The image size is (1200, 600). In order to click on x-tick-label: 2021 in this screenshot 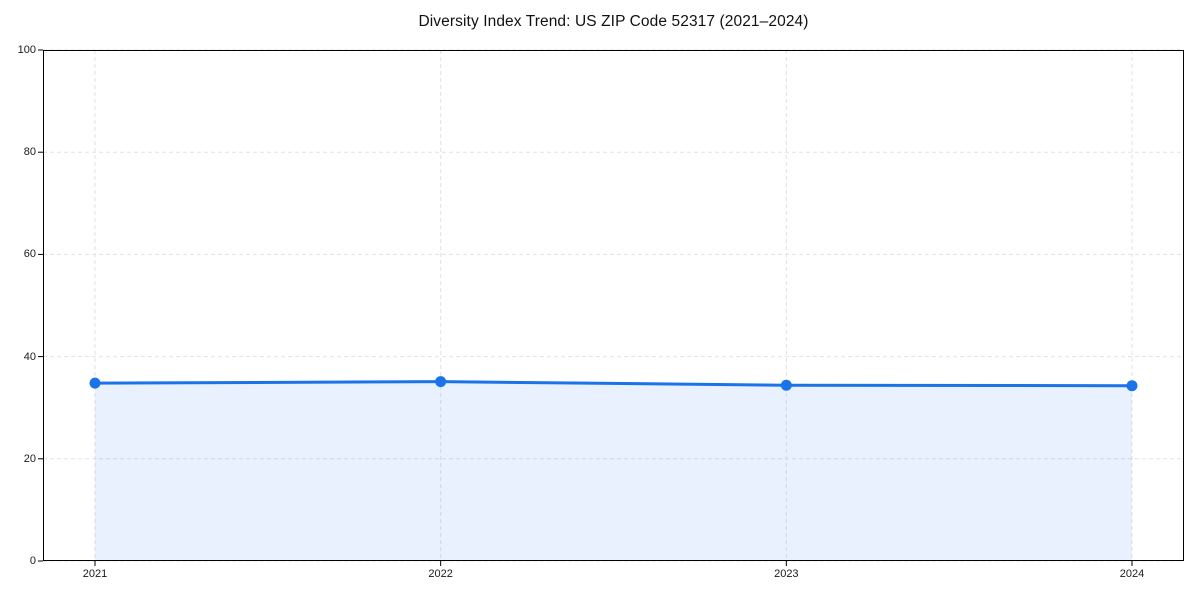, I will do `click(95, 574)`.